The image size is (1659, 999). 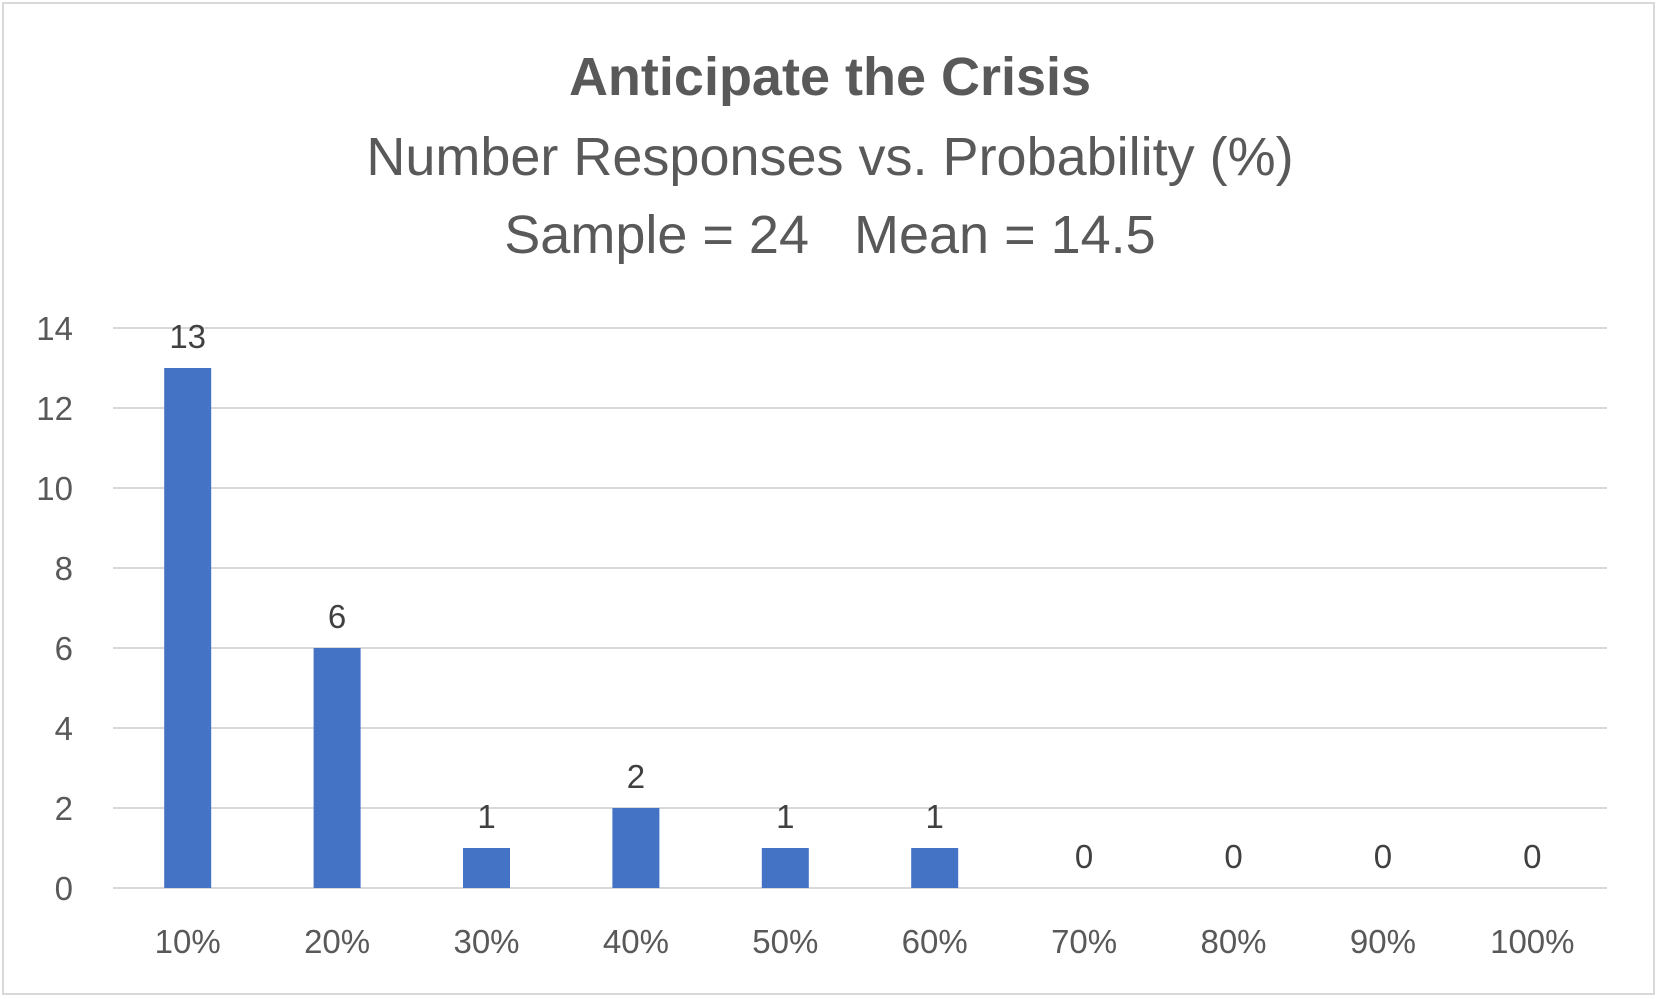 What do you see at coordinates (830, 77) in the screenshot?
I see `chart-title: Anticipate the Crisis` at bounding box center [830, 77].